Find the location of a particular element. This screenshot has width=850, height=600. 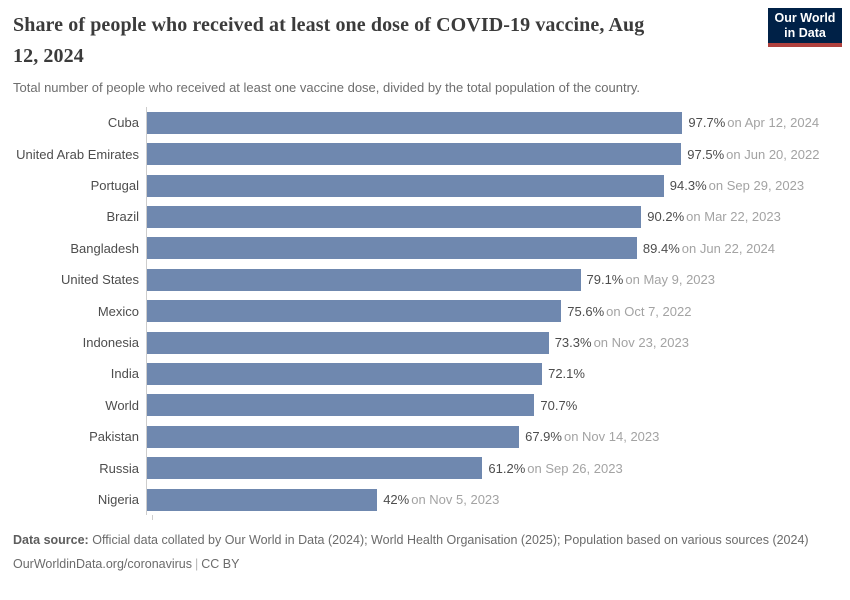

owid-logo-line-2: in Data is located at coordinates (805, 32).